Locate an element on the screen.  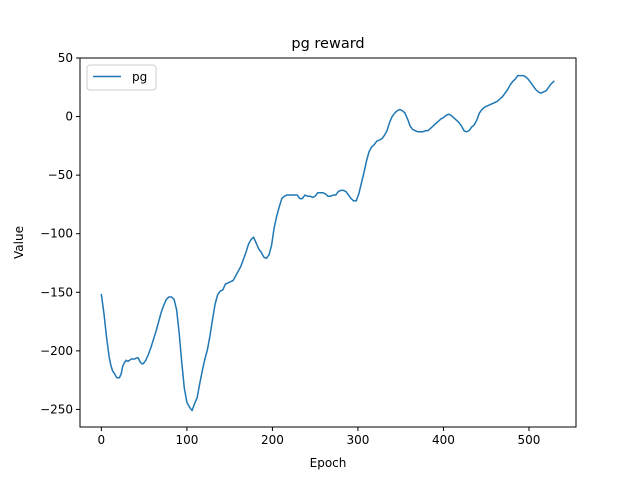
chart-title: pg reward is located at coordinates (327, 44).